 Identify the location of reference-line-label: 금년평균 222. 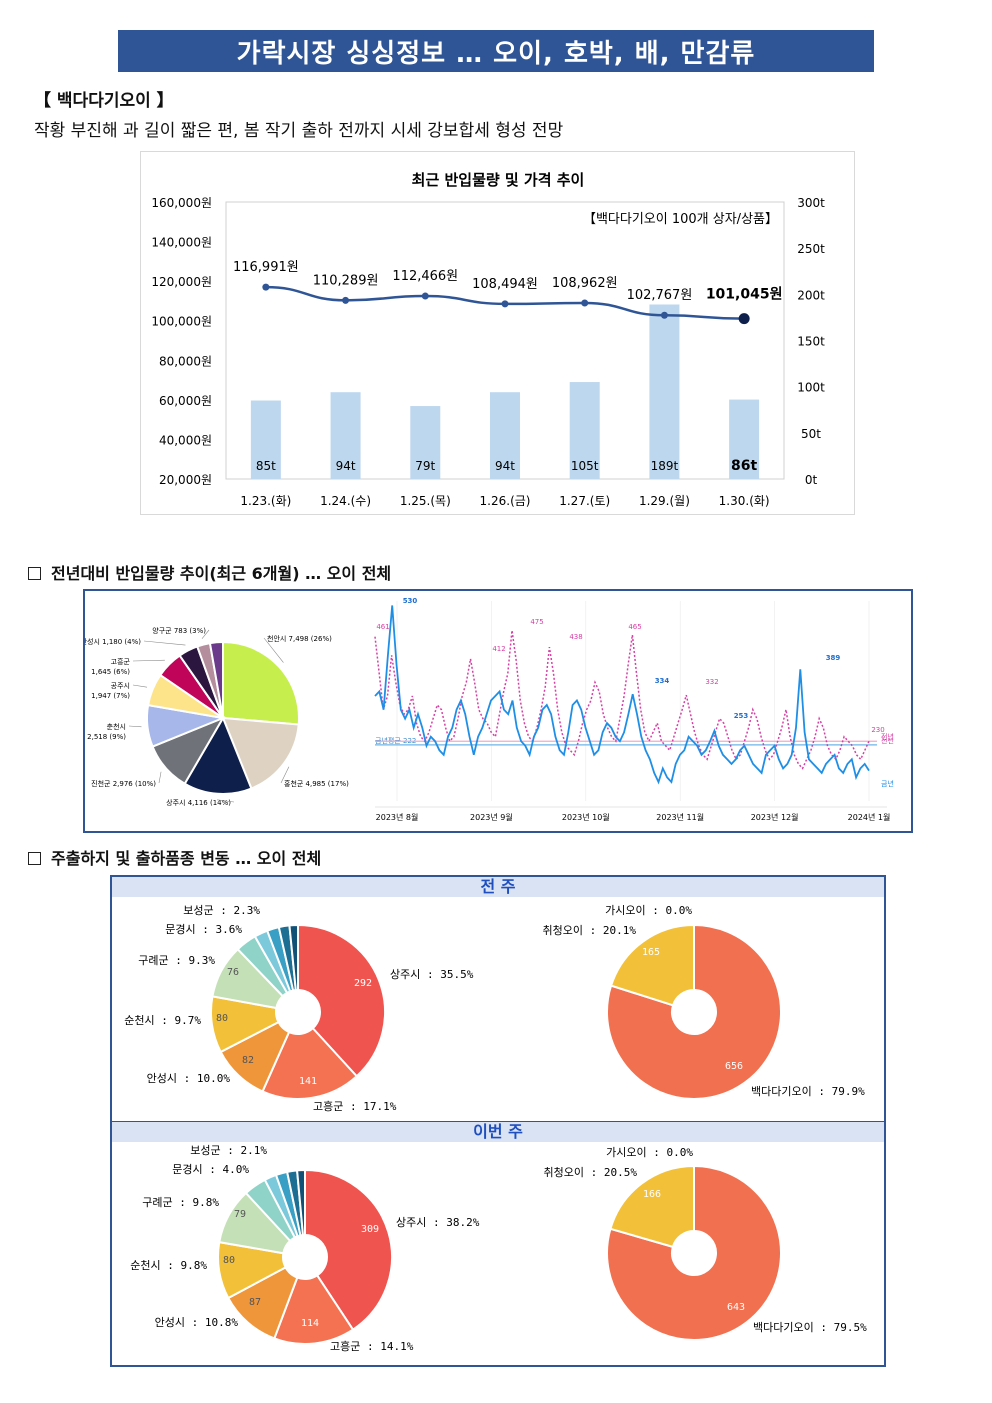
(395, 740).